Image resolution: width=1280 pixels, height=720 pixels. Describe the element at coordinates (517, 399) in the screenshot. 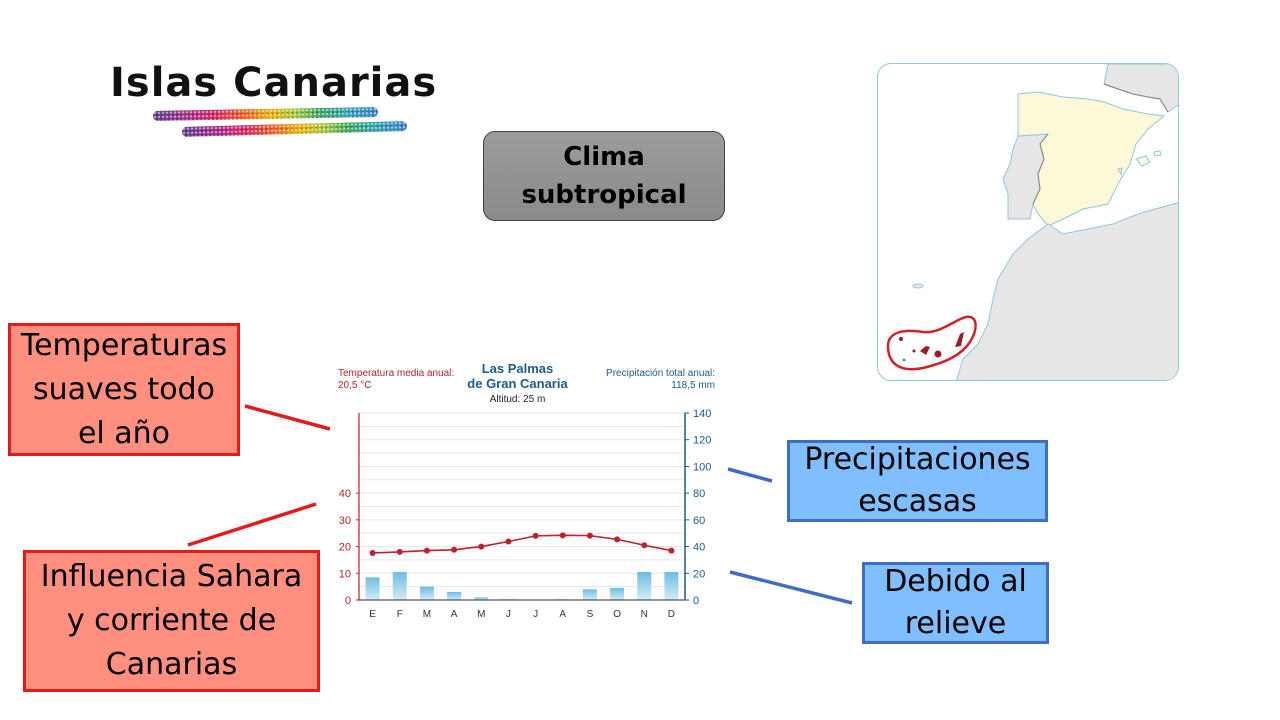

I see `chart-altitude: Altitud: 25 m` at that location.